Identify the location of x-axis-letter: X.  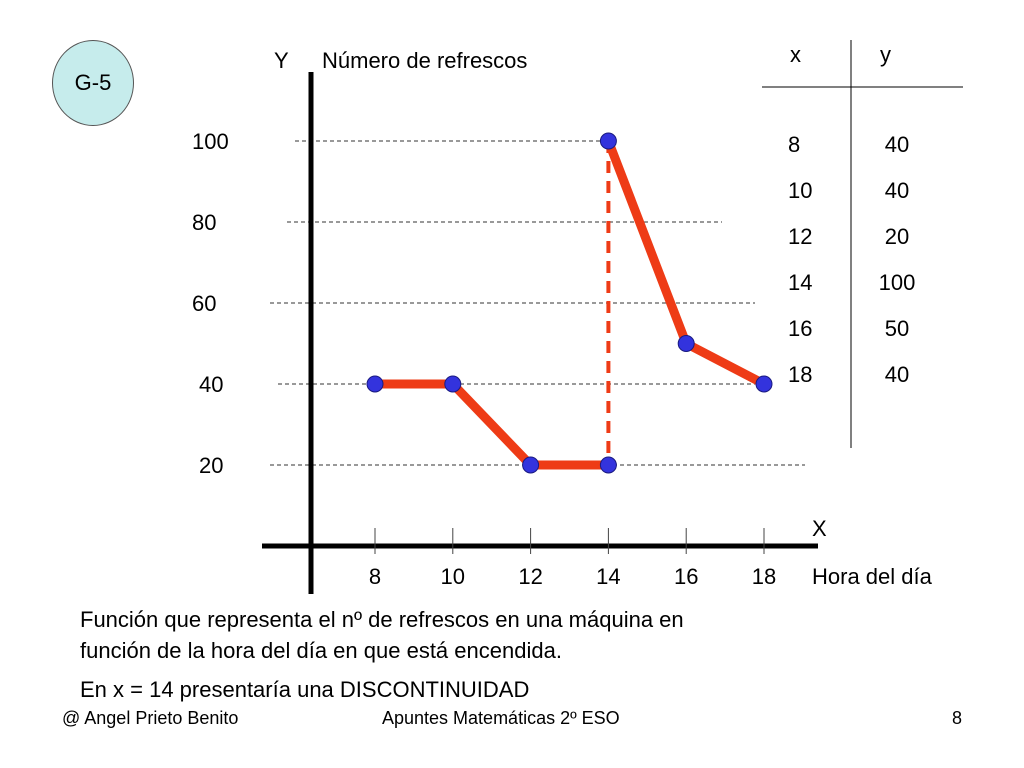
(819, 528).